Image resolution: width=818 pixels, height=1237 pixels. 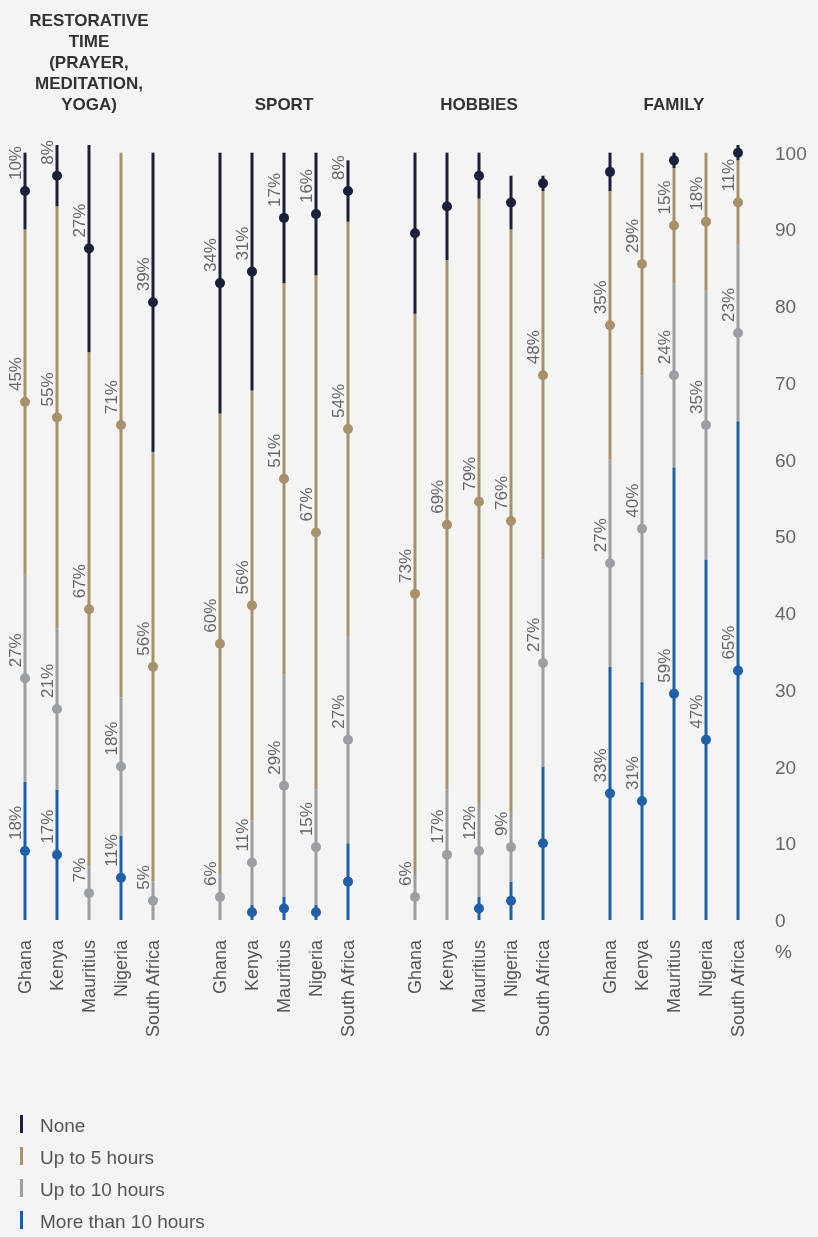 I want to click on y-tick-label: 90, so click(x=786, y=230).